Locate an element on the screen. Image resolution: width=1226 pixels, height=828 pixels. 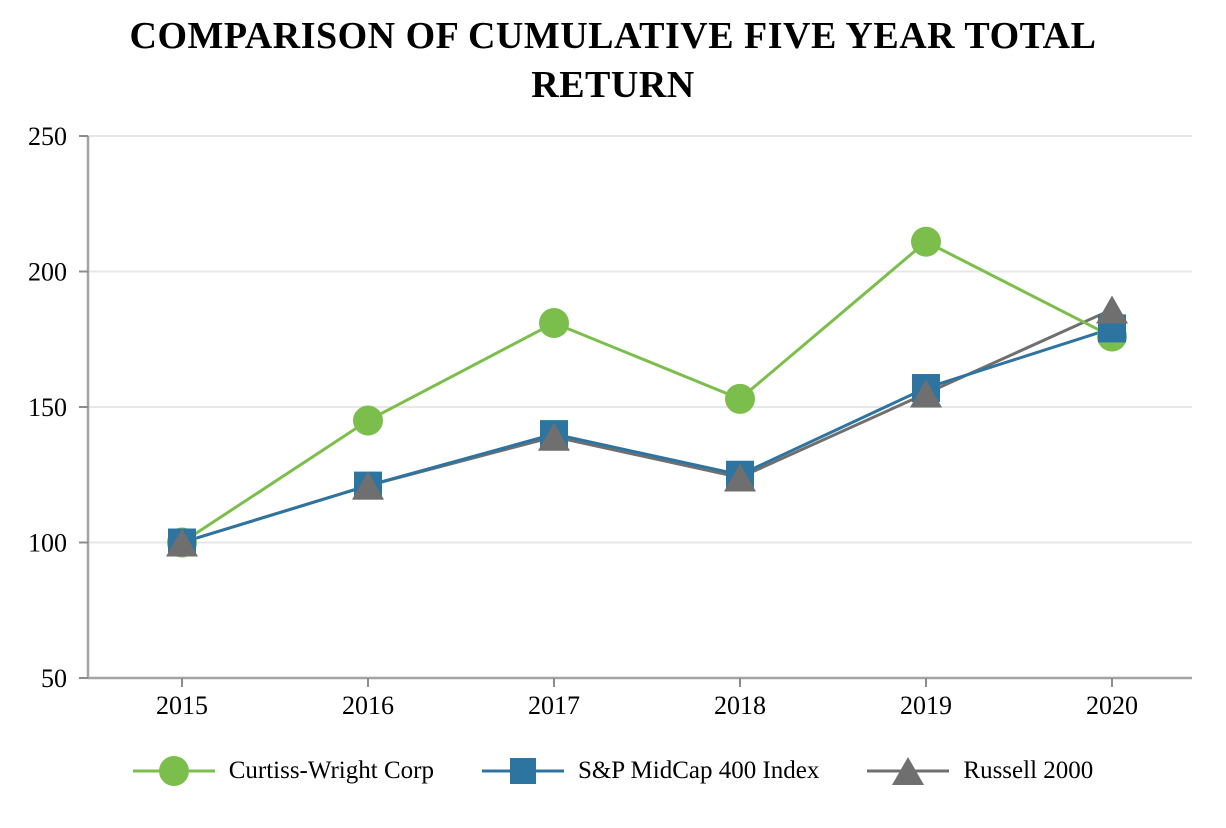
legend-item-russell-2000: Russell 2000 is located at coordinates (980, 771).